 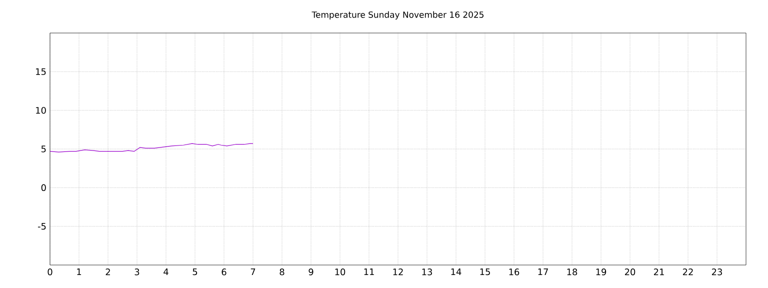 What do you see at coordinates (108, 272) in the screenshot?
I see `x-tick-label: 2` at bounding box center [108, 272].